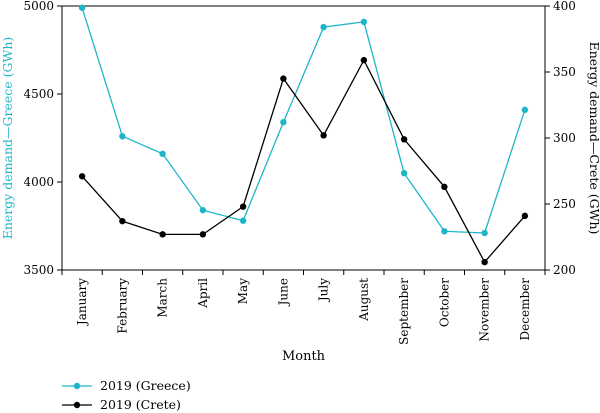 This screenshot has width=600, height=413. Describe the element at coordinates (82, 302) in the screenshot. I see `x-tick-label: January` at that location.